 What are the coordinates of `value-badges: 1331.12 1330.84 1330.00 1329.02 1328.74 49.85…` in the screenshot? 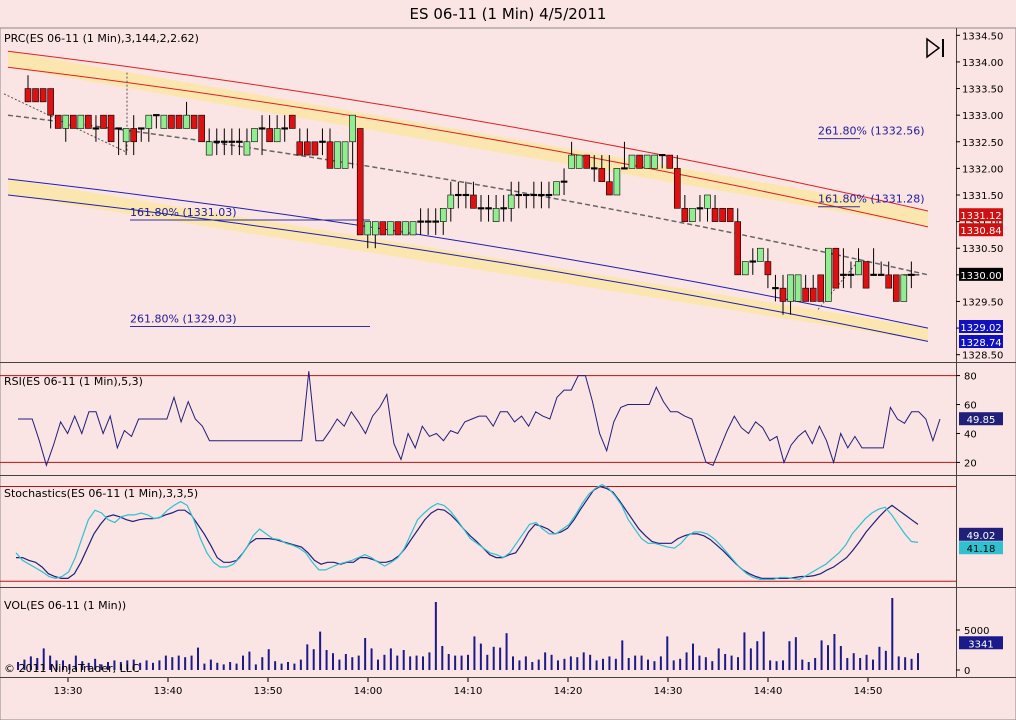 It's located at (981, 429).